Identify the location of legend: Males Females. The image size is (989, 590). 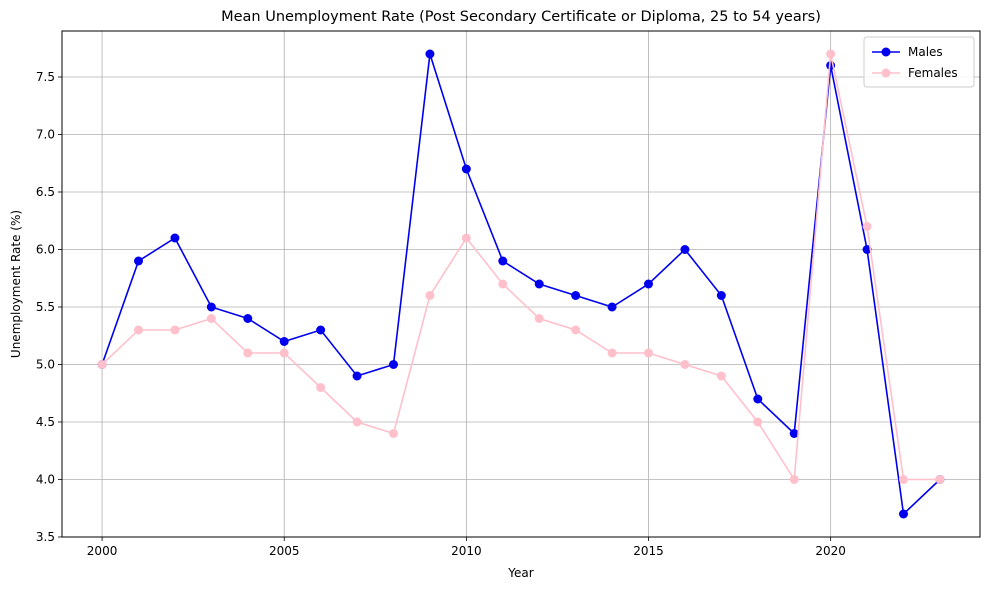
(919, 62).